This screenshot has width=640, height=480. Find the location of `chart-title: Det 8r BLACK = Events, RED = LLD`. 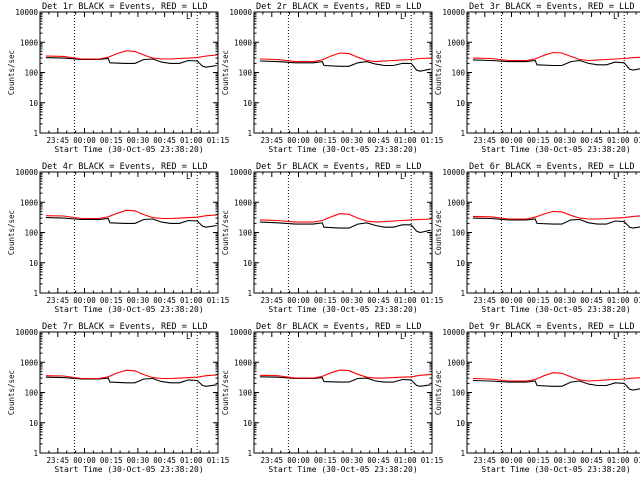

chart-title: Det 8r BLACK = Events, RED = LLD is located at coordinates (339, 327).